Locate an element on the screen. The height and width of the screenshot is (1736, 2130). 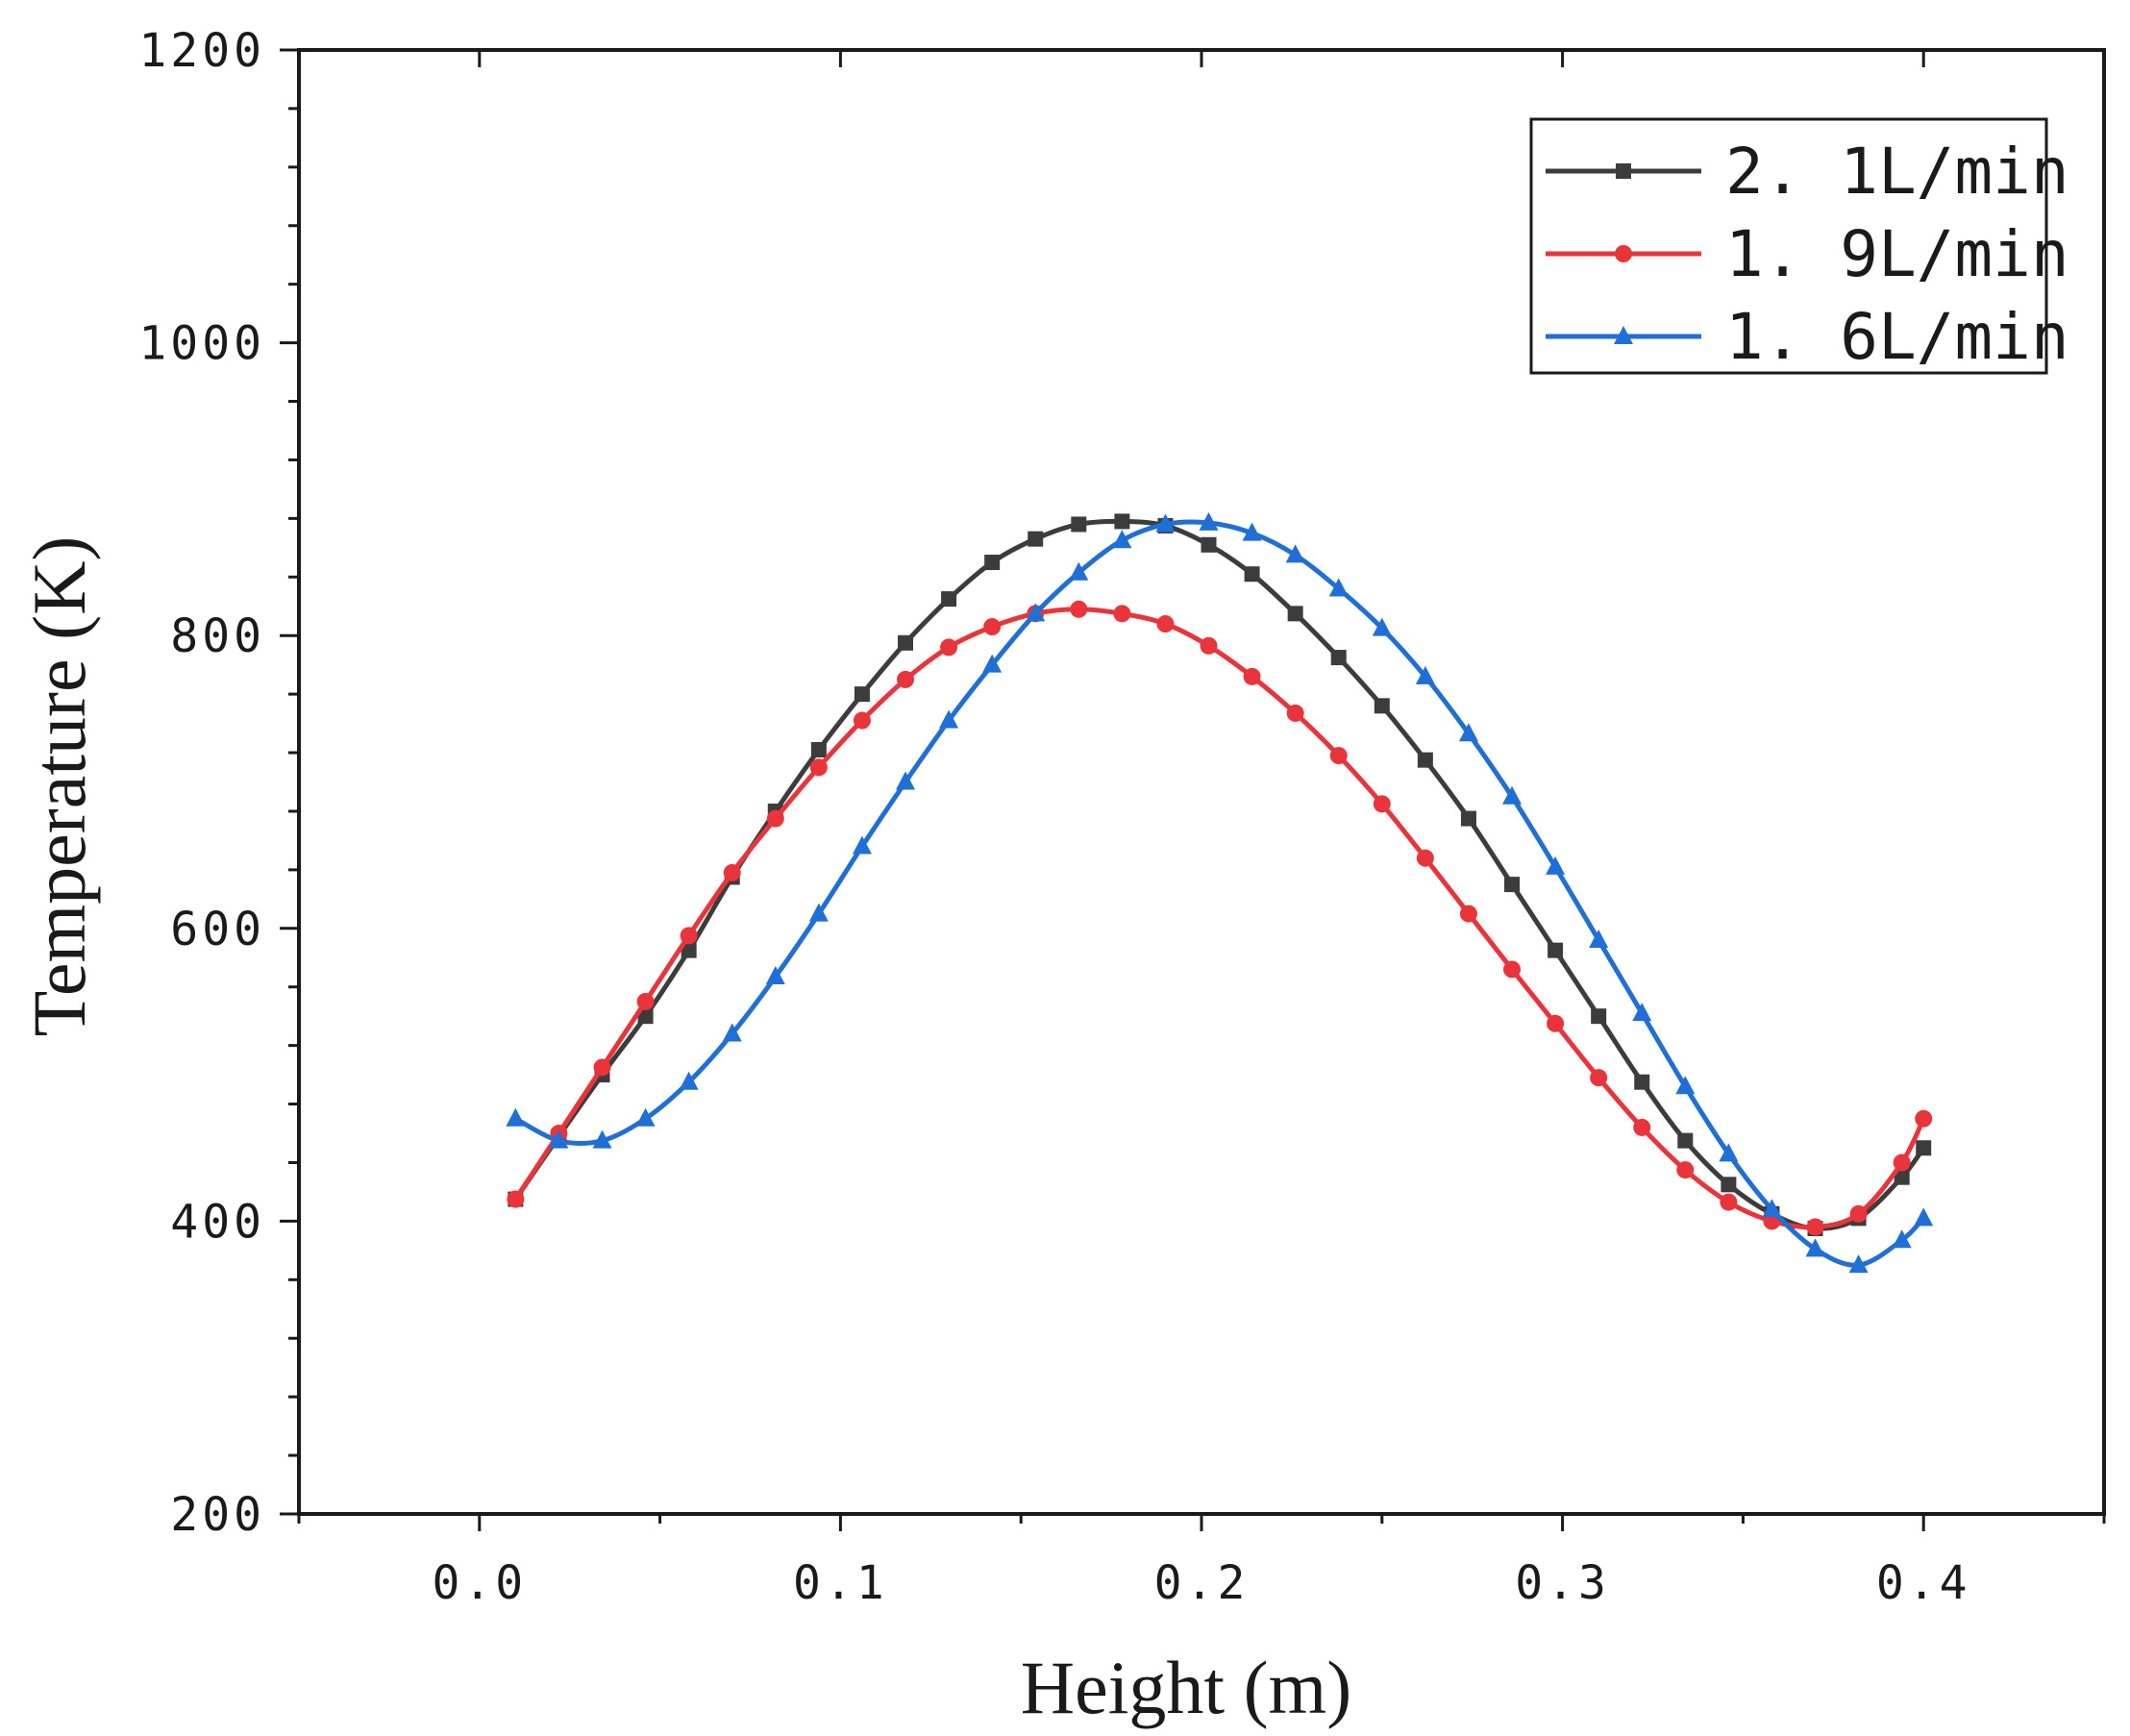
legend-items: 2. 1L/min 1. 9L/min 1. 6L/min is located at coordinates (1808, 254).